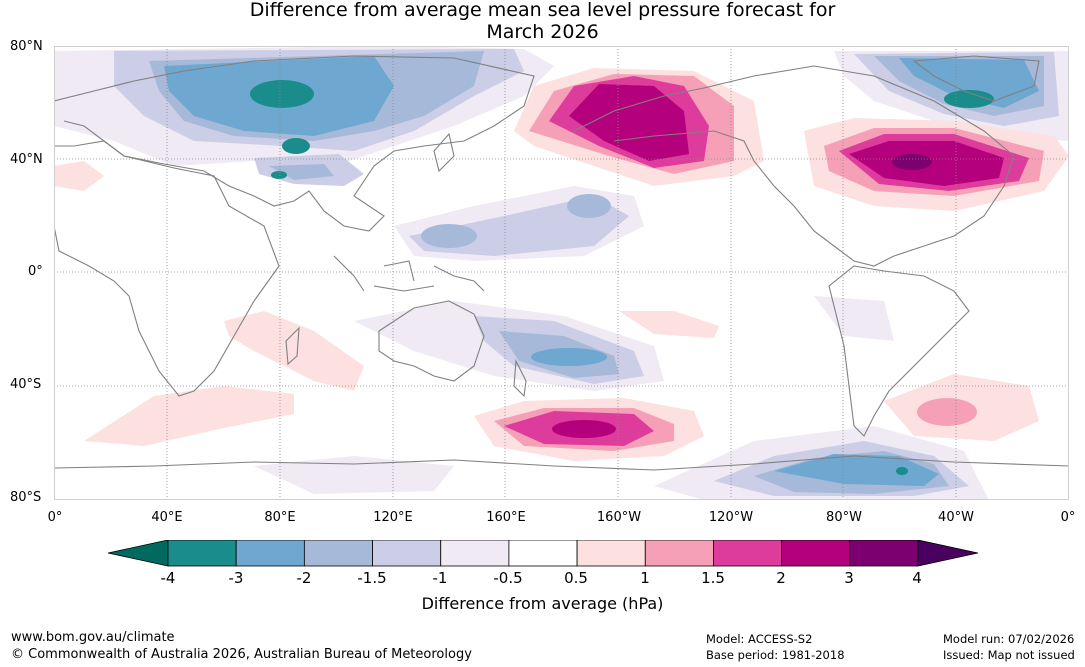  What do you see at coordinates (713, 578) in the screenshot?
I see `colorbar-tick: 1.5` at bounding box center [713, 578].